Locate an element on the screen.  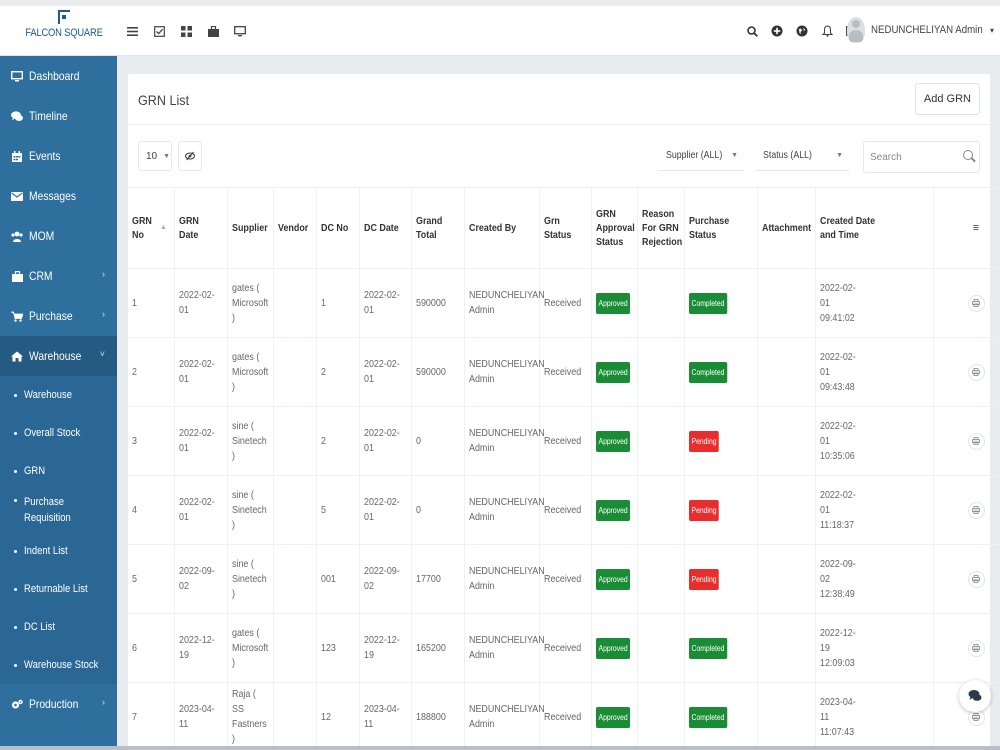
table-cell-created-by: NEDUNCHELIYAN Admin is located at coordinates (504, 510).